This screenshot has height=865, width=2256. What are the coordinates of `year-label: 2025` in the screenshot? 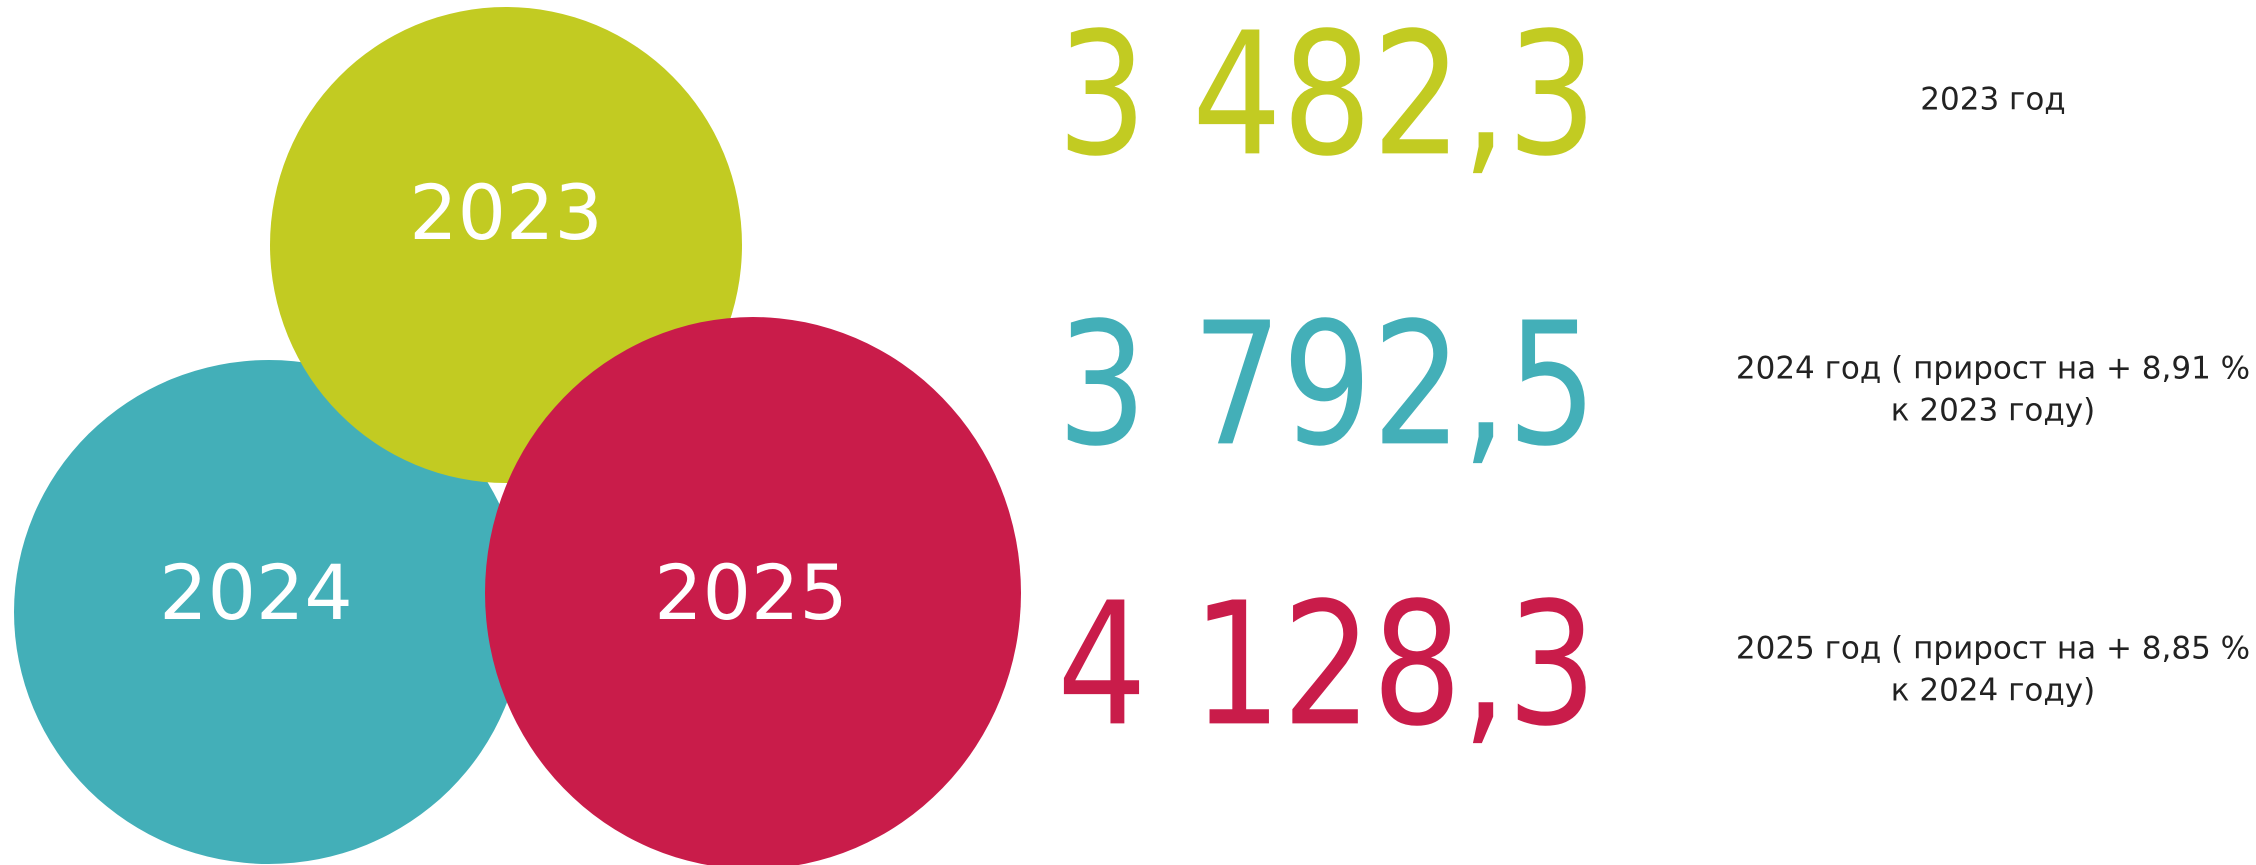 It's located at (750, 592).